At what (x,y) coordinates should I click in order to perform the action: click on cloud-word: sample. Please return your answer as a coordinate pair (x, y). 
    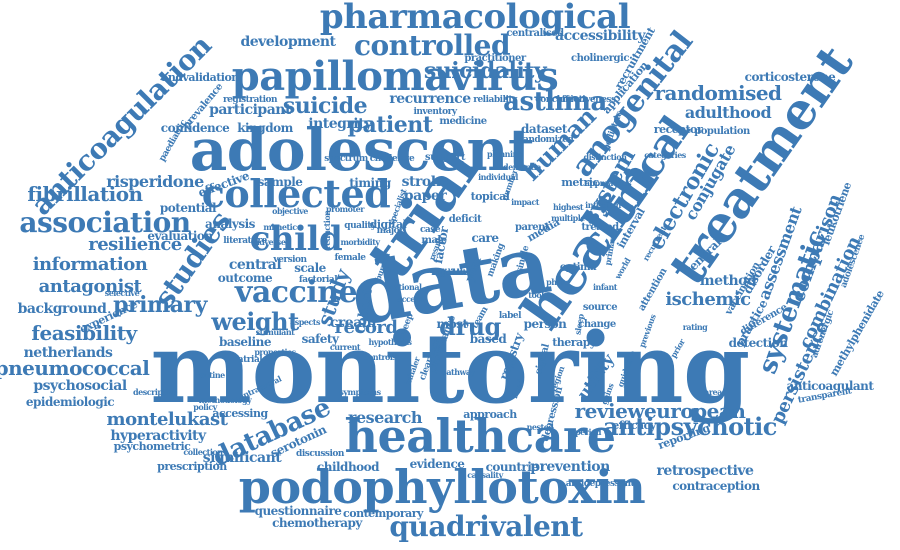
    Looking at the image, I should click on (281, 182).